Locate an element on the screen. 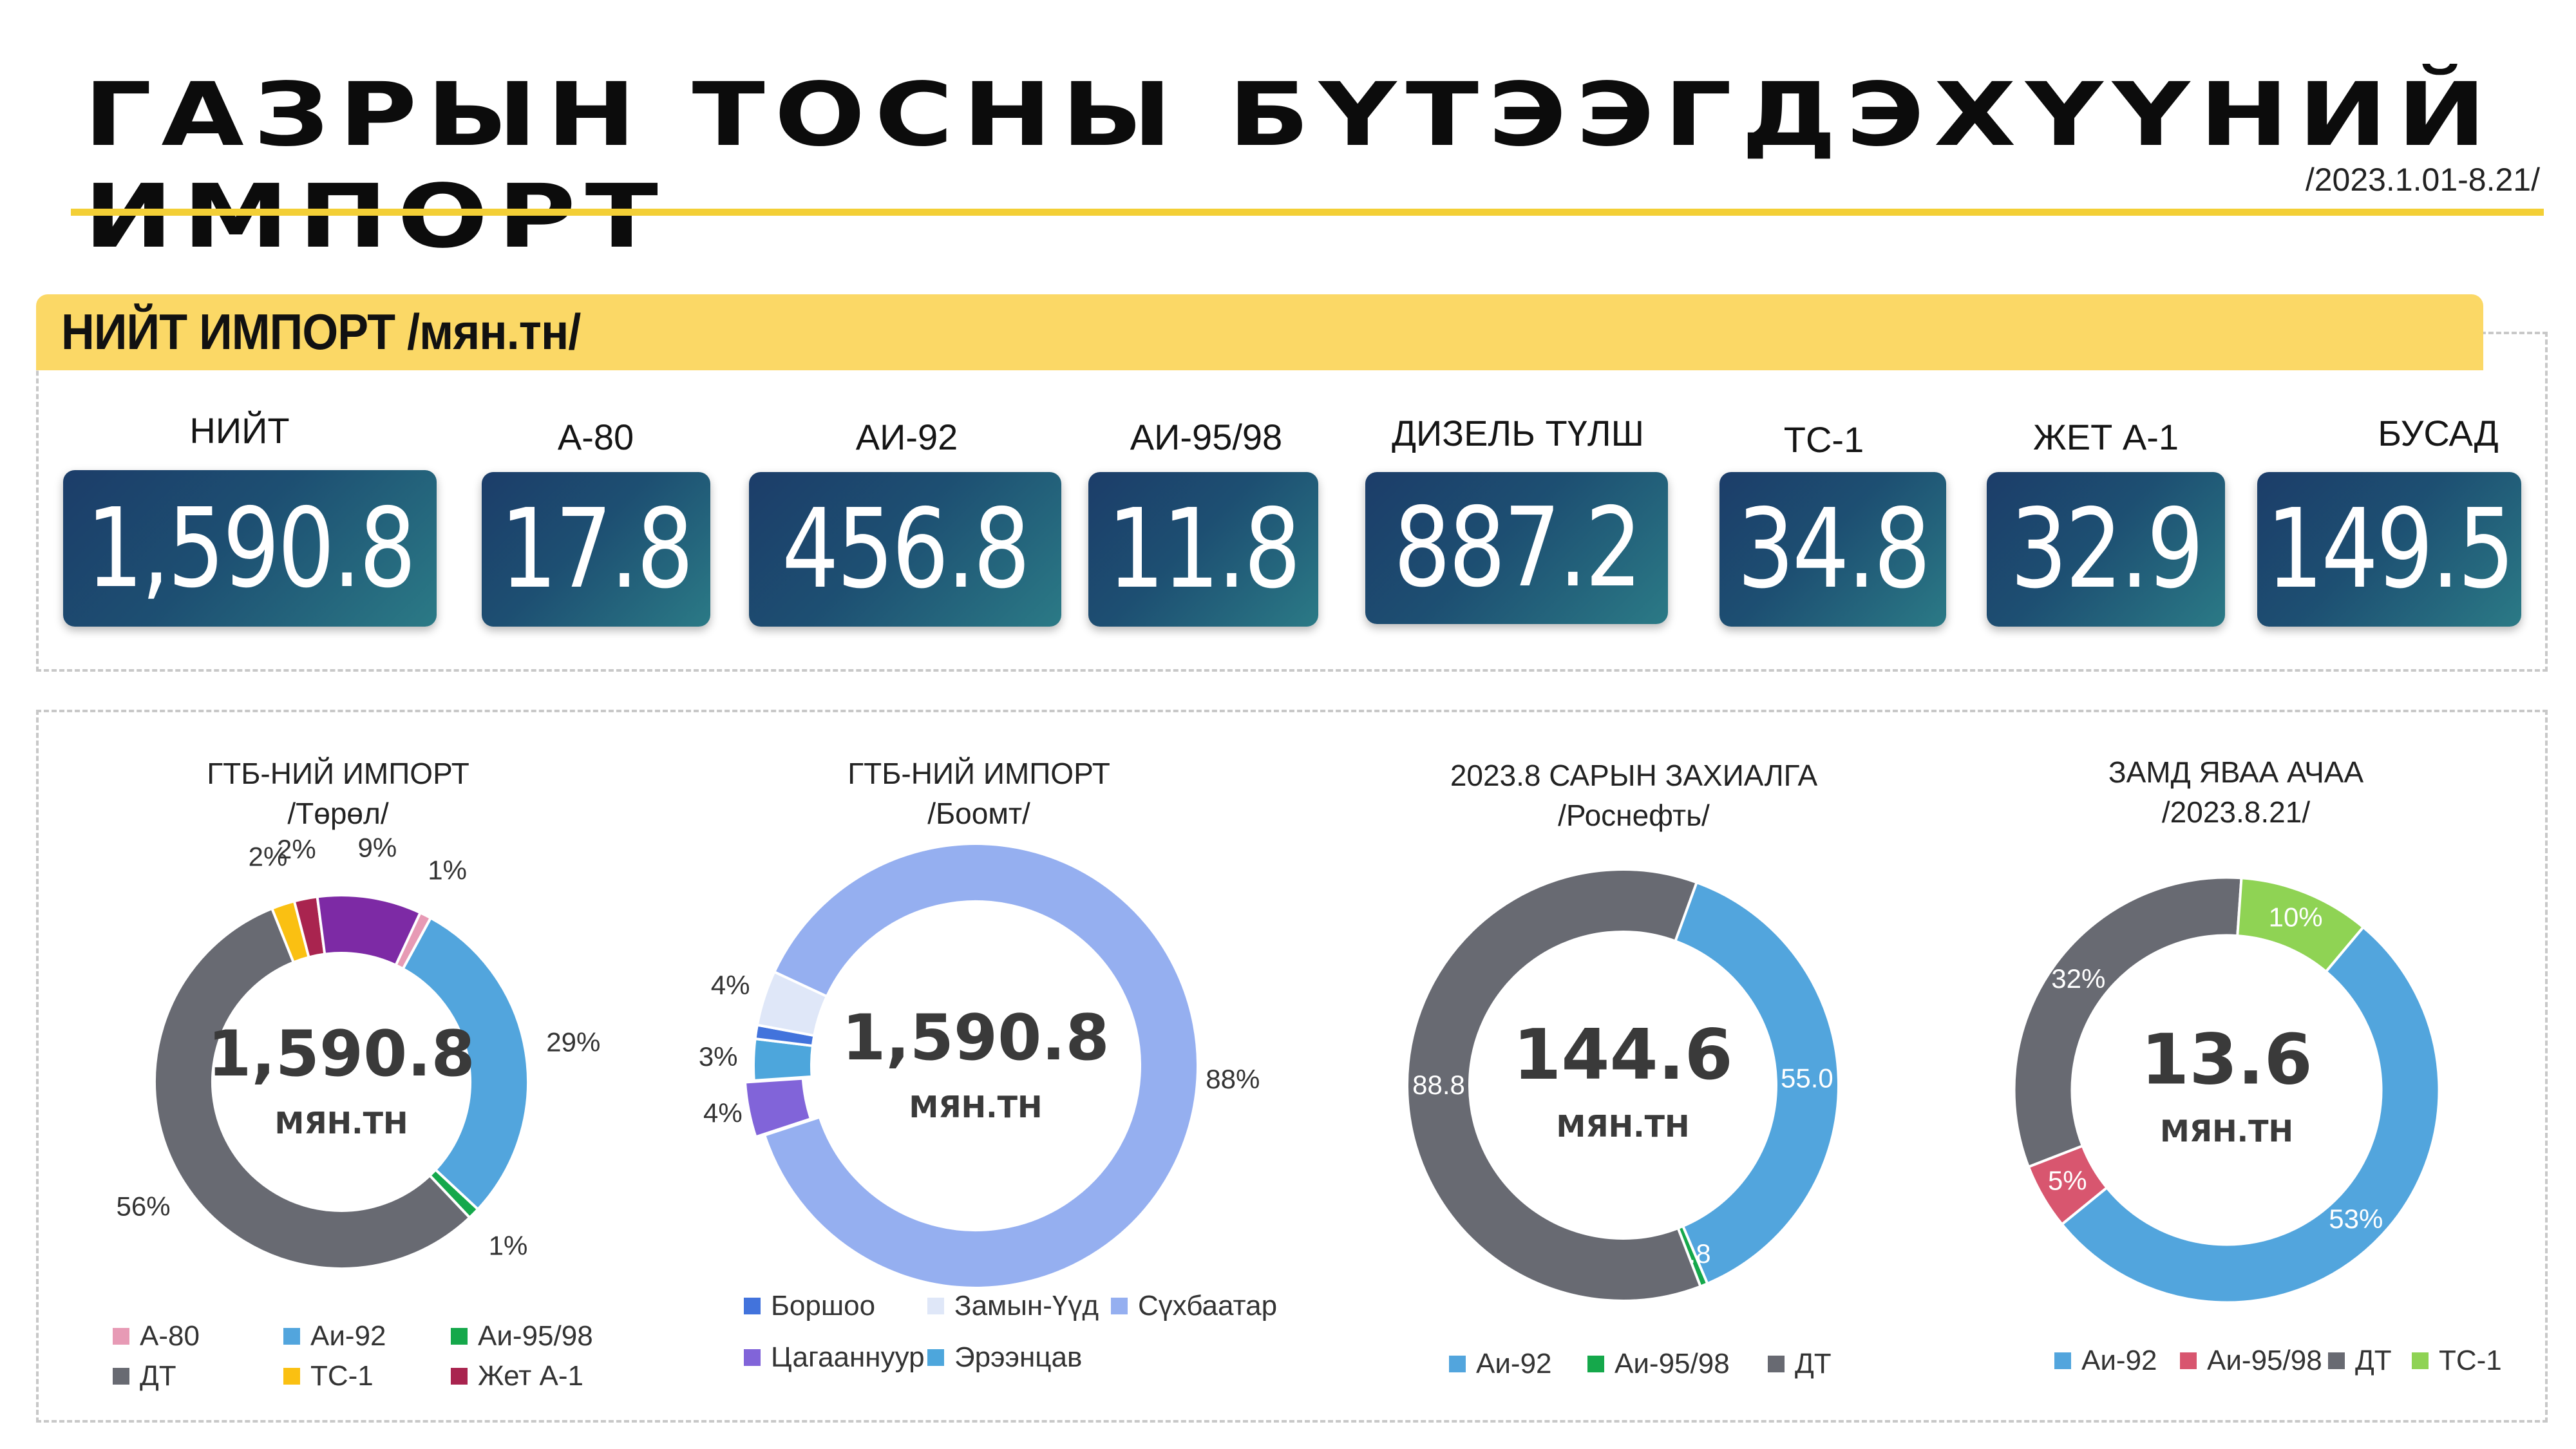  data-label: 53% is located at coordinates (2356, 1219).